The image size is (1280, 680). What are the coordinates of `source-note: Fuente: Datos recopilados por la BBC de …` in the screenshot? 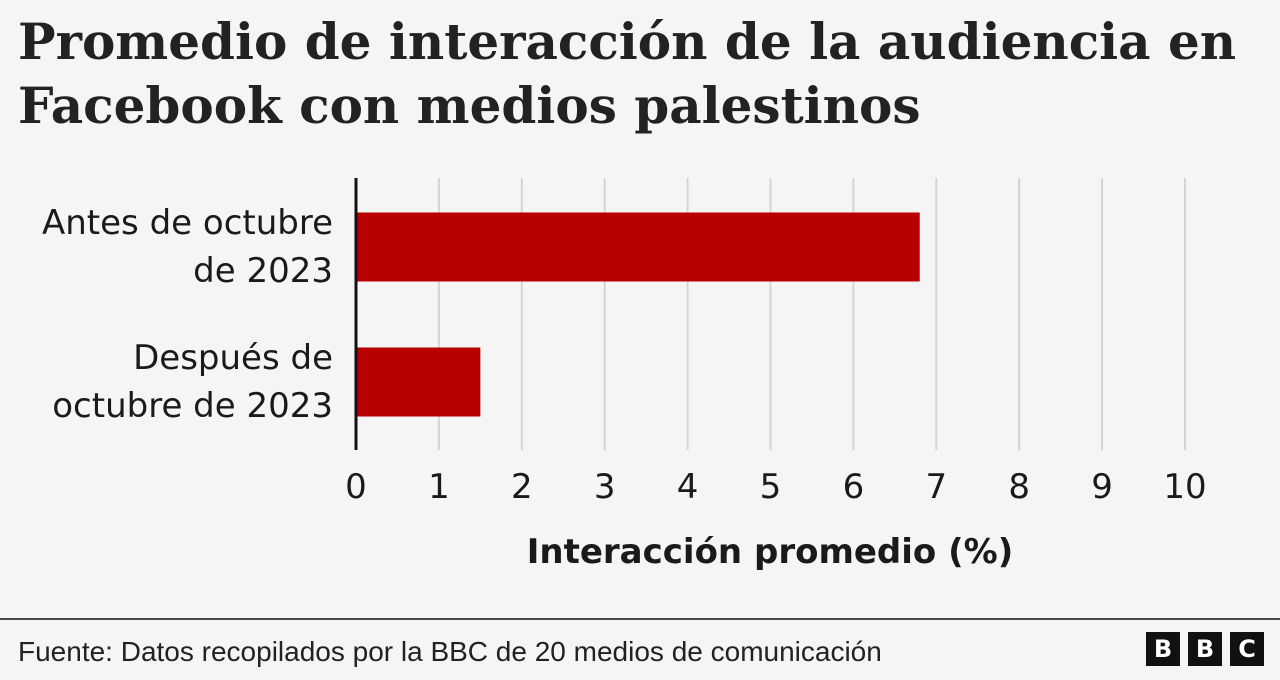 It's located at (450, 651).